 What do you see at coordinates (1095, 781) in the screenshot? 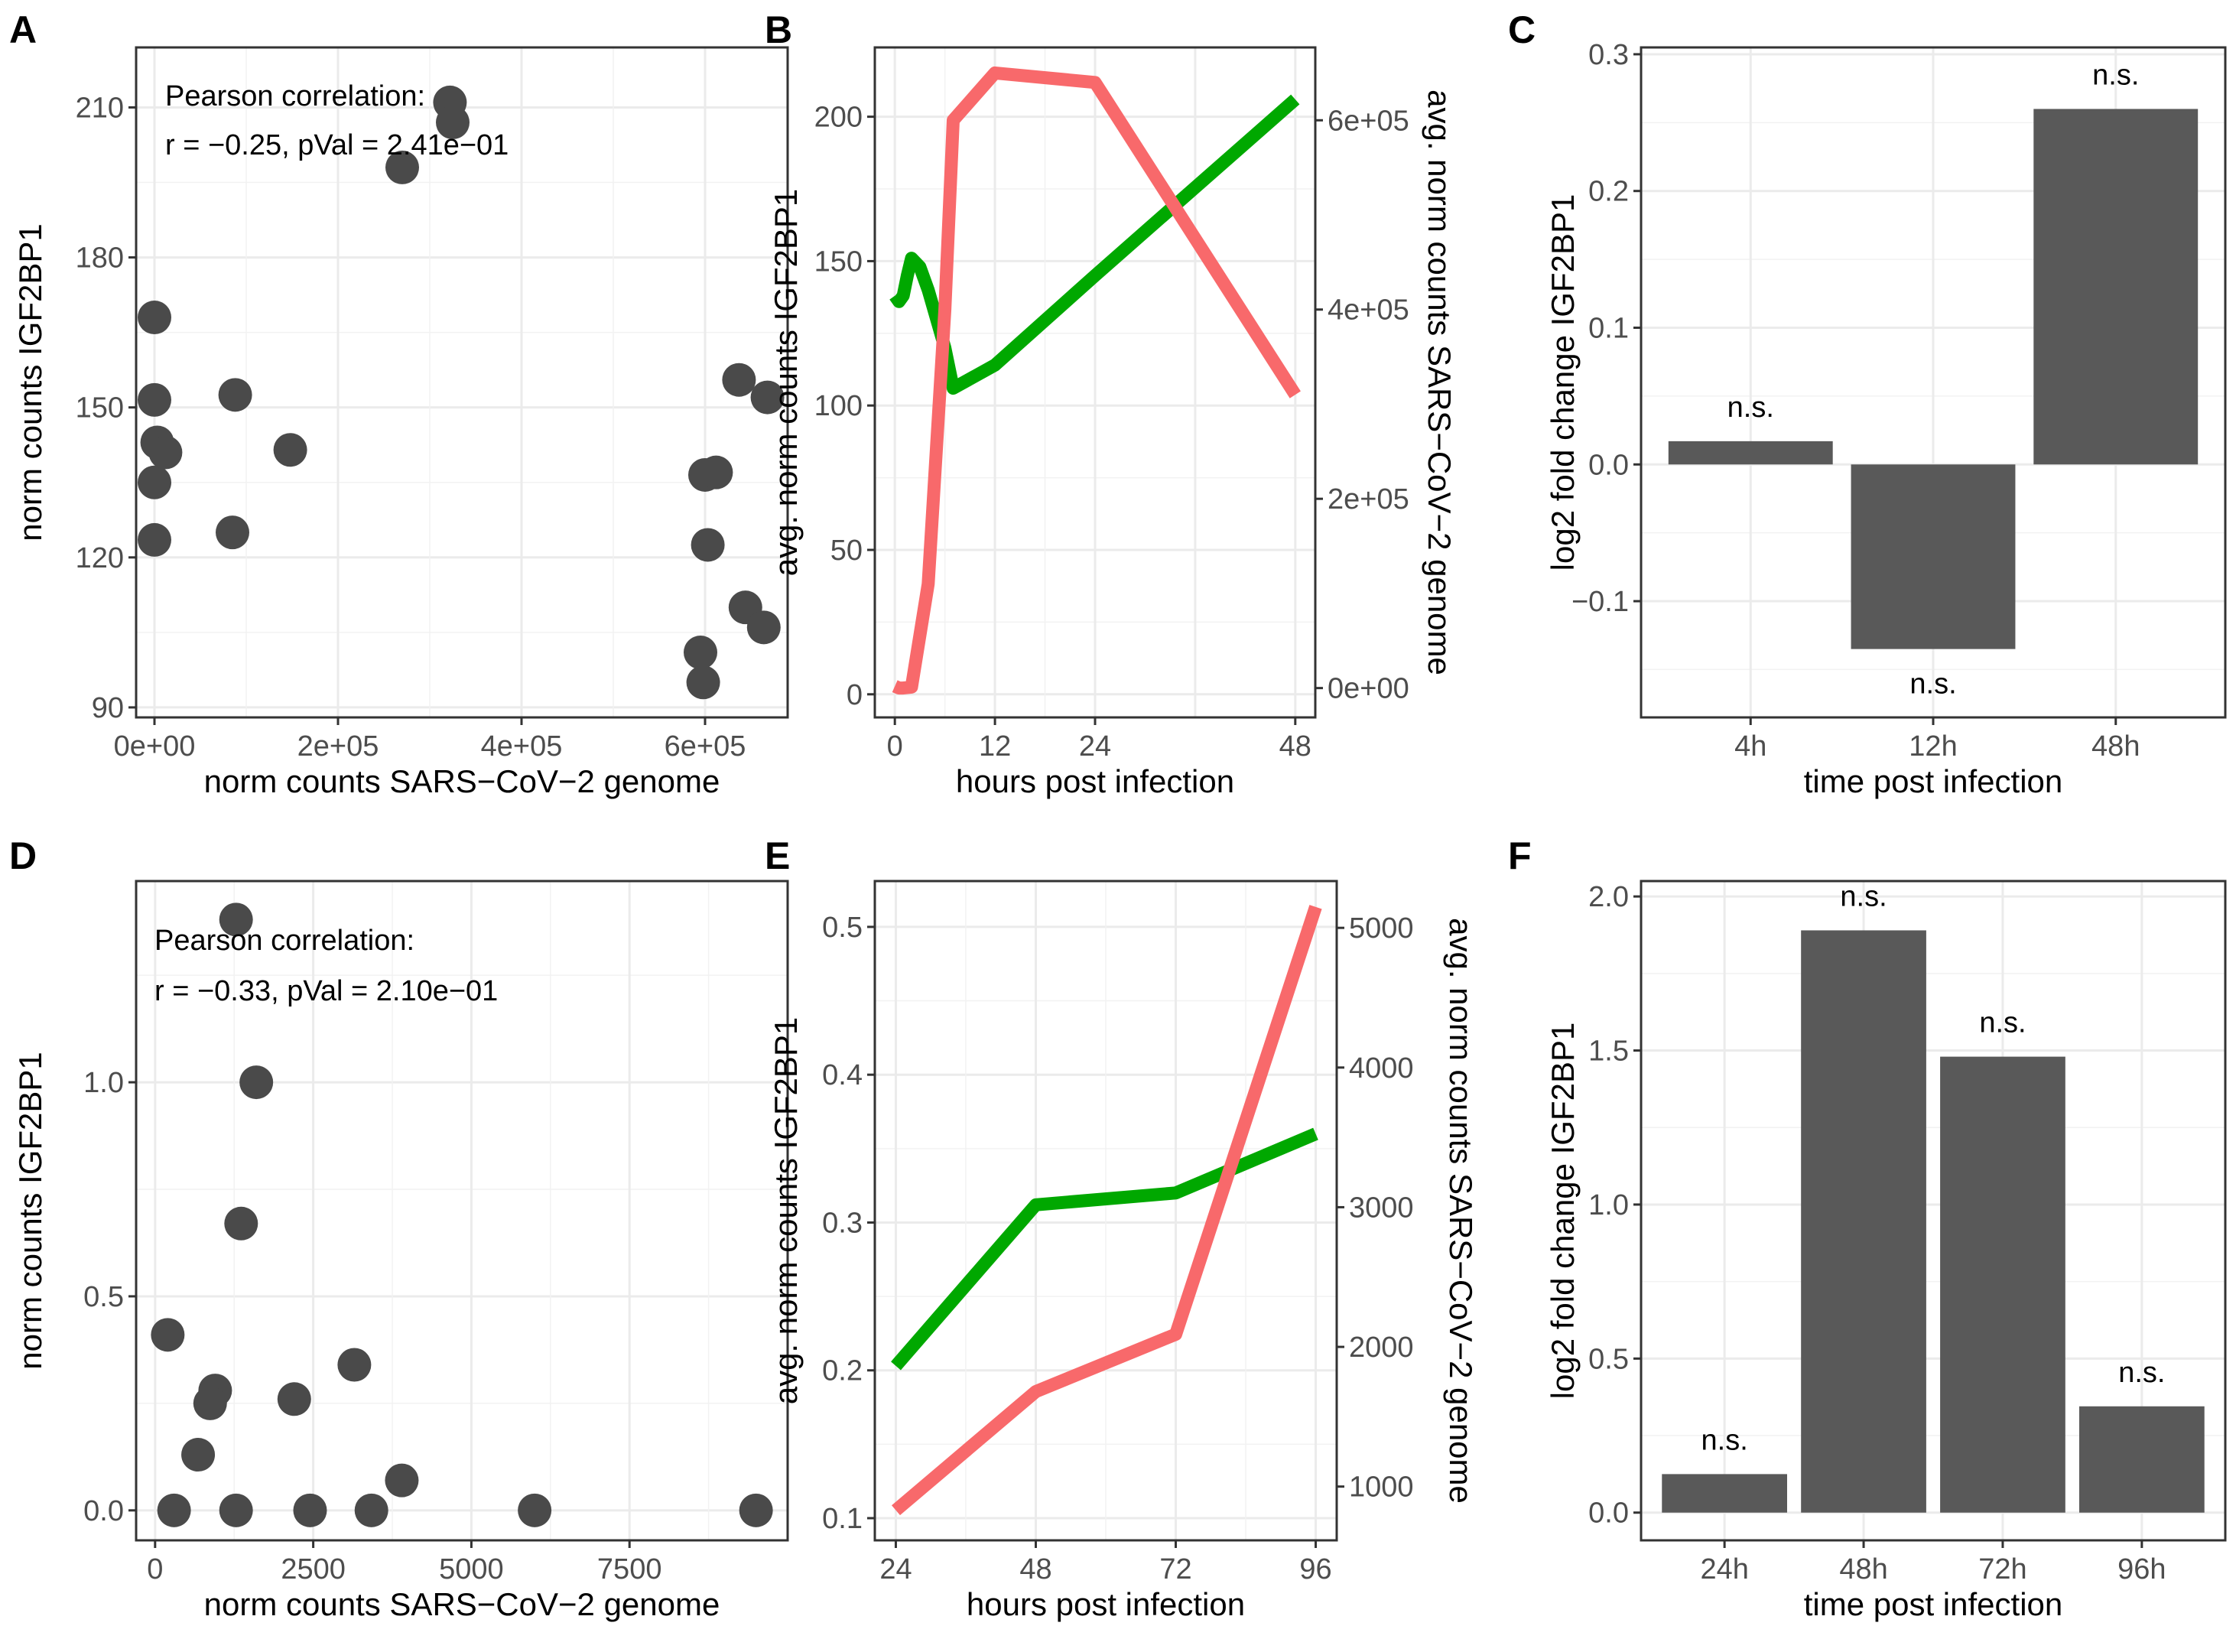
I see `x-axis-title: hours post infection` at bounding box center [1095, 781].